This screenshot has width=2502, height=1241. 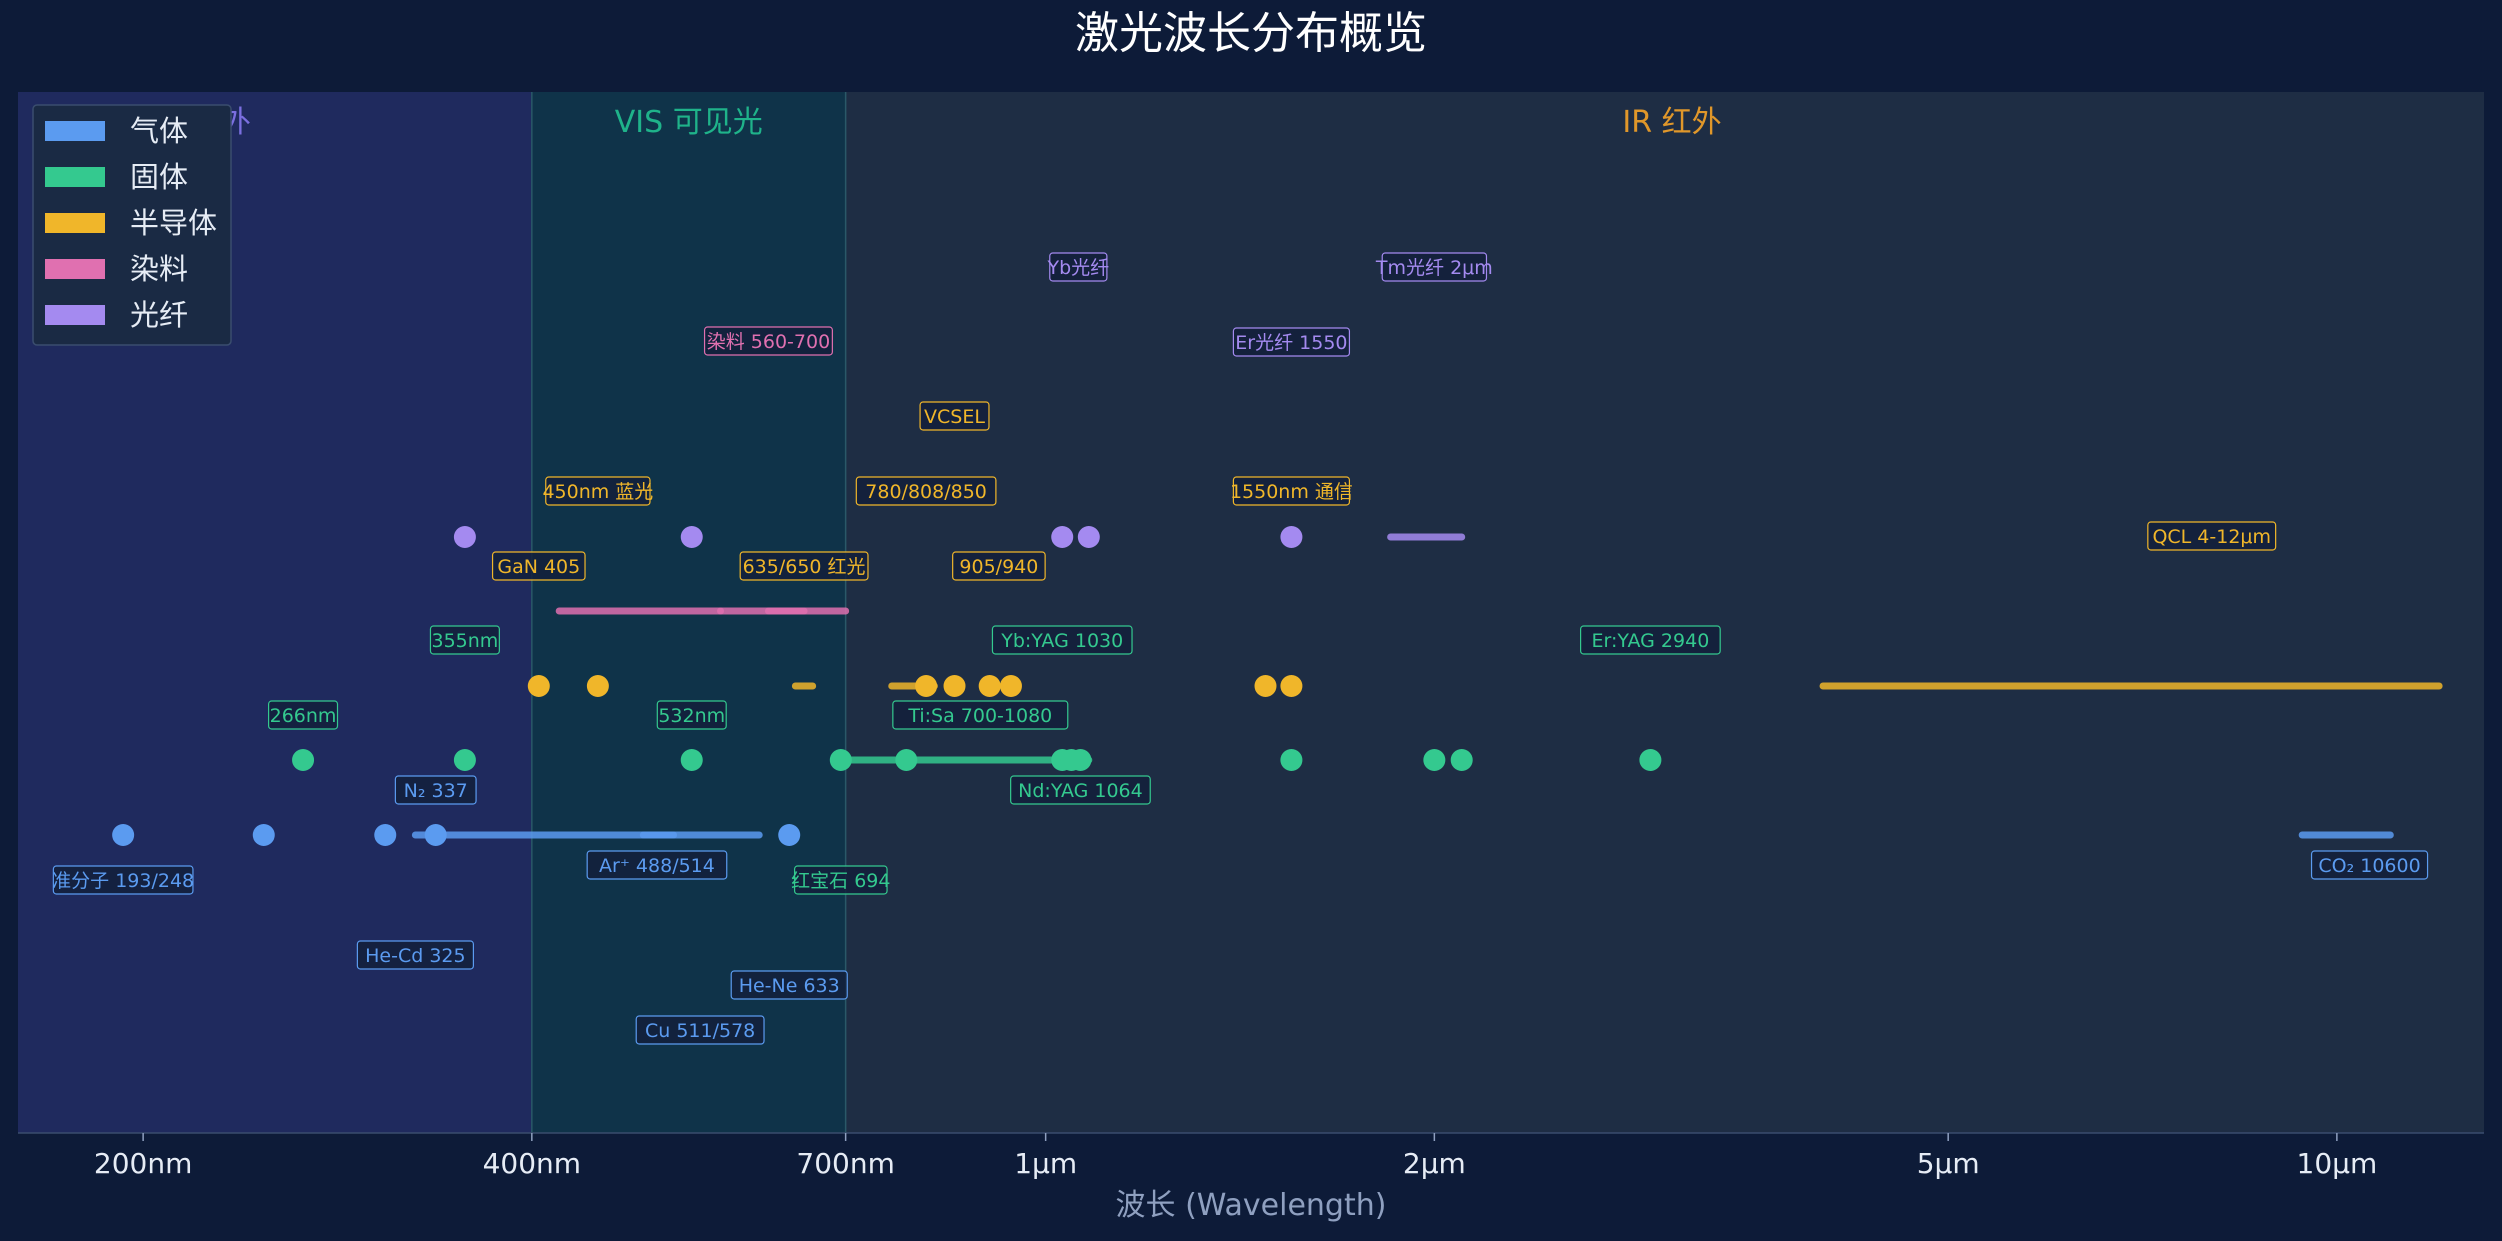 What do you see at coordinates (173, 223) in the screenshot?
I see `legend-label-2: 半导体` at bounding box center [173, 223].